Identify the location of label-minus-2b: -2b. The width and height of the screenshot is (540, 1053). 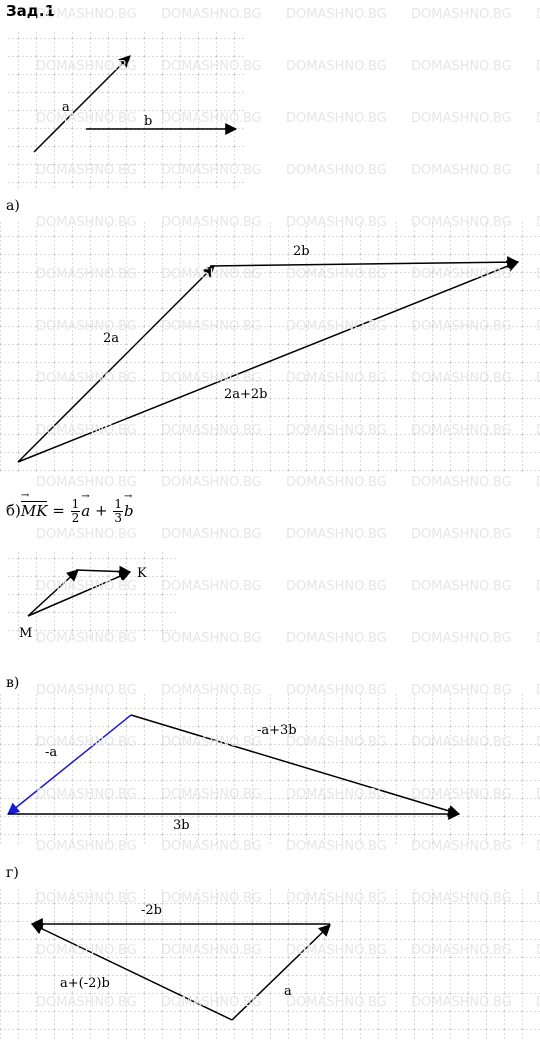
(151, 910).